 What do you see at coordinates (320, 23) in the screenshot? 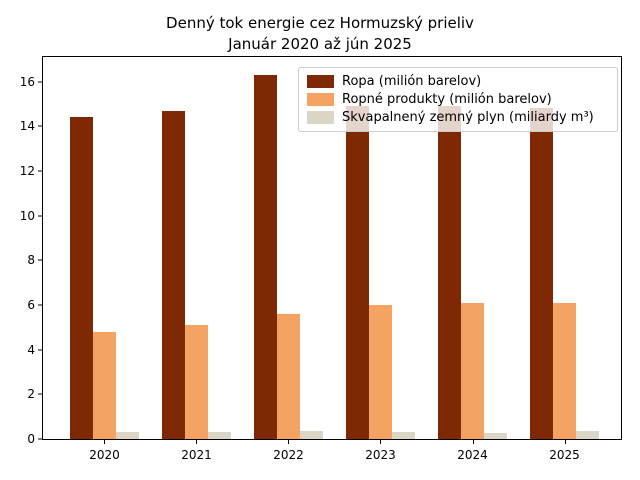
I see `chart-title-line1: Denný tok energie cez Hormuzský prieliv` at bounding box center [320, 23].